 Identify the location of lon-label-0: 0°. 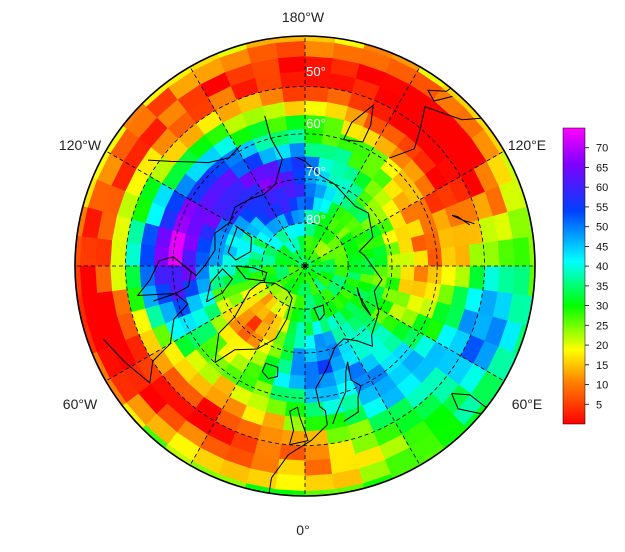
(302, 530).